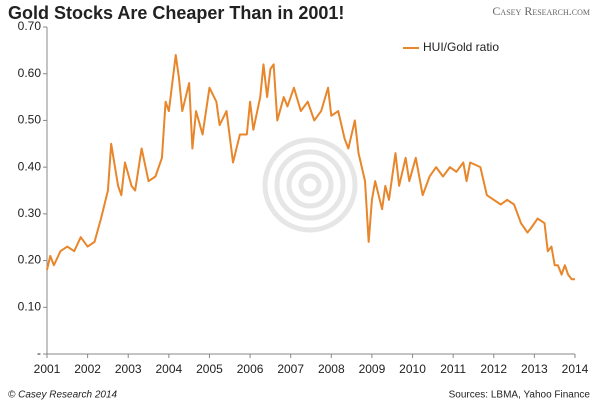 The height and width of the screenshot is (405, 599). I want to click on y-tick-label: 0.40, so click(30, 166).